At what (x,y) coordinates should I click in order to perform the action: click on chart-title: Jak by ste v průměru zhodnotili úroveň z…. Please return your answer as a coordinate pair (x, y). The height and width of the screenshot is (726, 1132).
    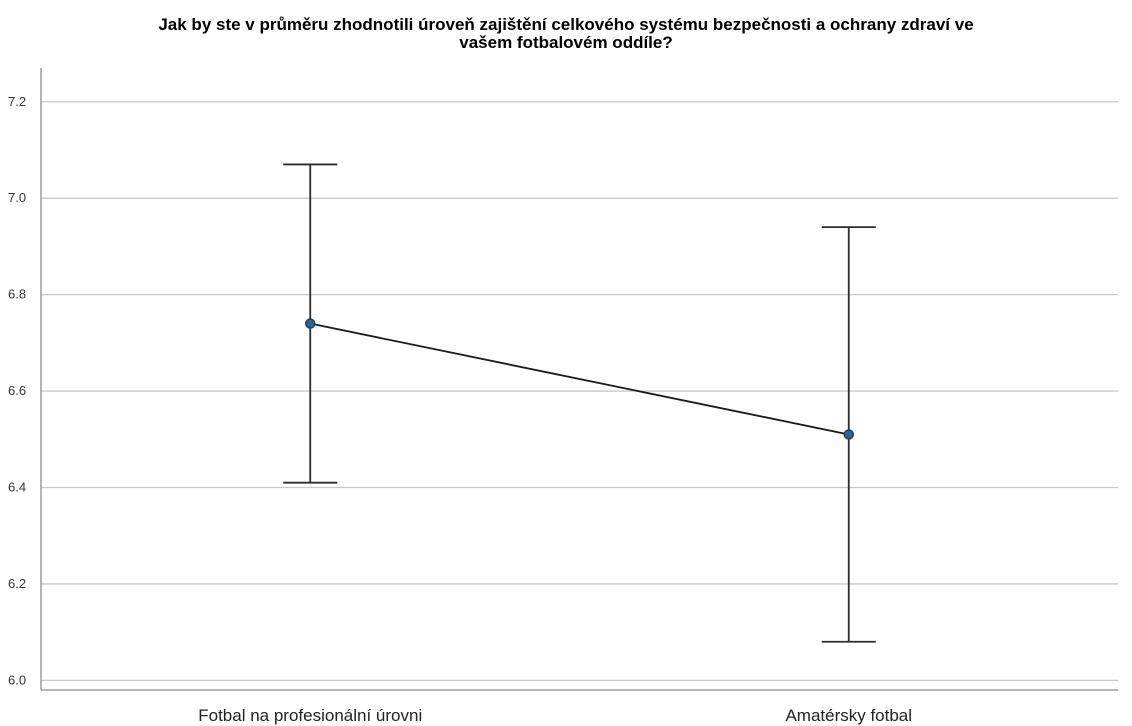
    Looking at the image, I should click on (566, 34).